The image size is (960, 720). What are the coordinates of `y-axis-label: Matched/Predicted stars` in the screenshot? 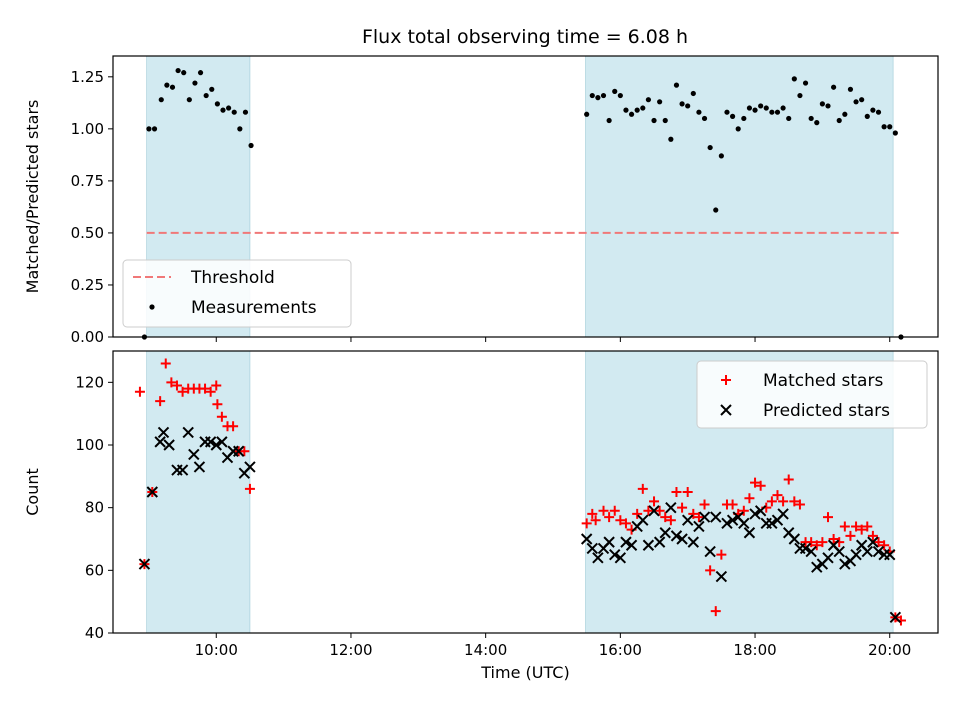 It's located at (32, 197).